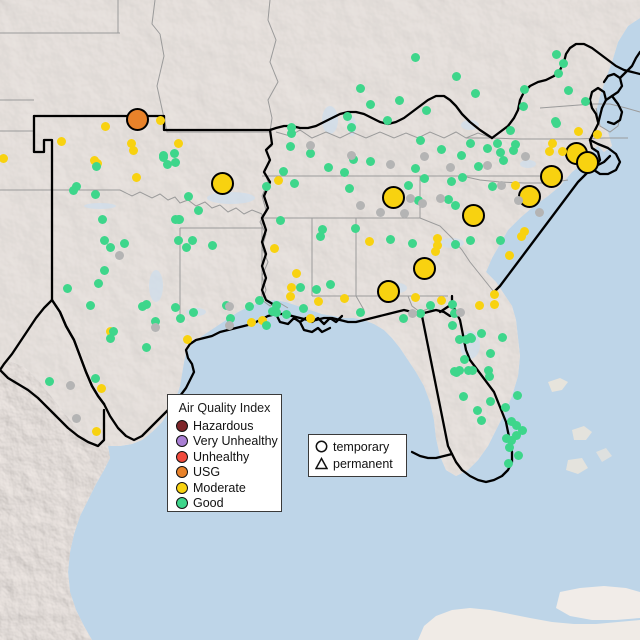 The width and height of the screenshot is (640, 640). I want to click on aqi-legend-item: Moderate, so click(224, 488).